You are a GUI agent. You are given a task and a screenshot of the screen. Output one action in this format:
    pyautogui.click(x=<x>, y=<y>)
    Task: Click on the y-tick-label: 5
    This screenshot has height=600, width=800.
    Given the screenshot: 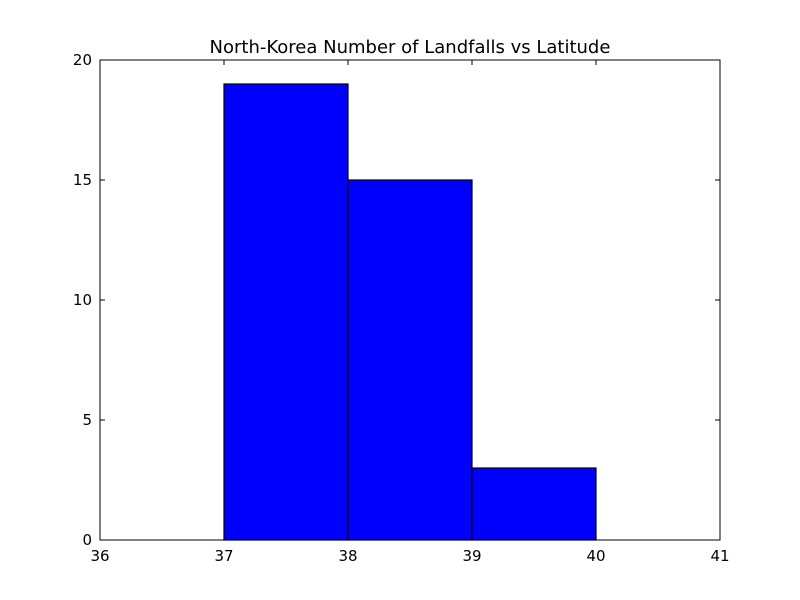 What is the action you would take?
    pyautogui.click(x=87, y=420)
    